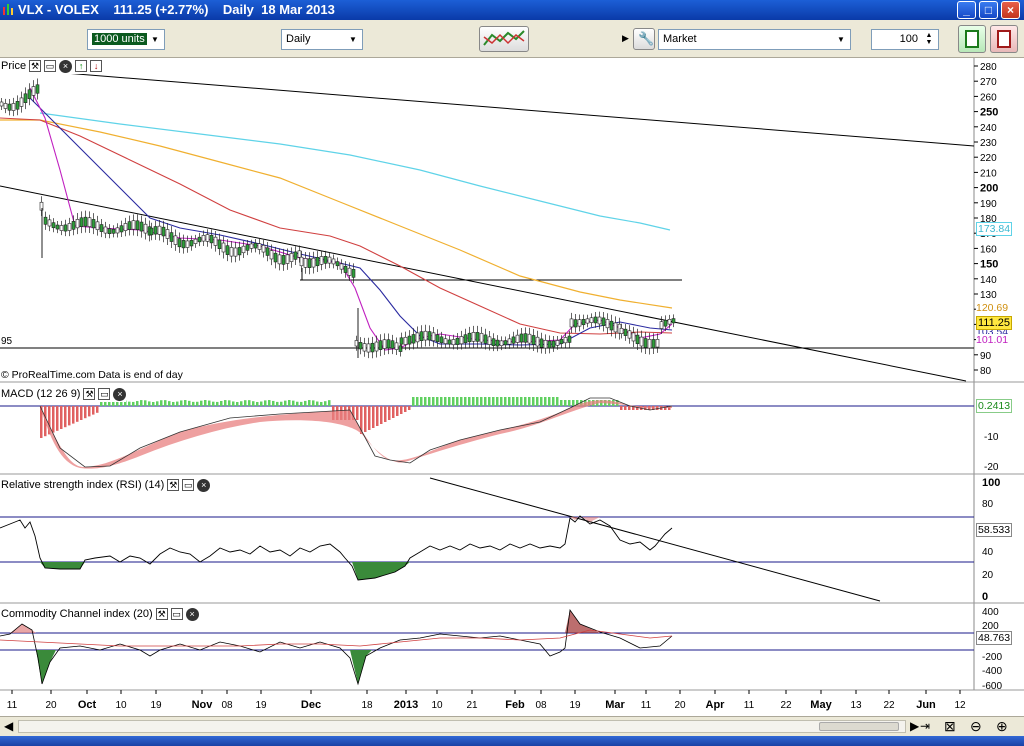 The height and width of the screenshot is (746, 1024). I want to click on cci-tick-label: -400, so click(992, 671).